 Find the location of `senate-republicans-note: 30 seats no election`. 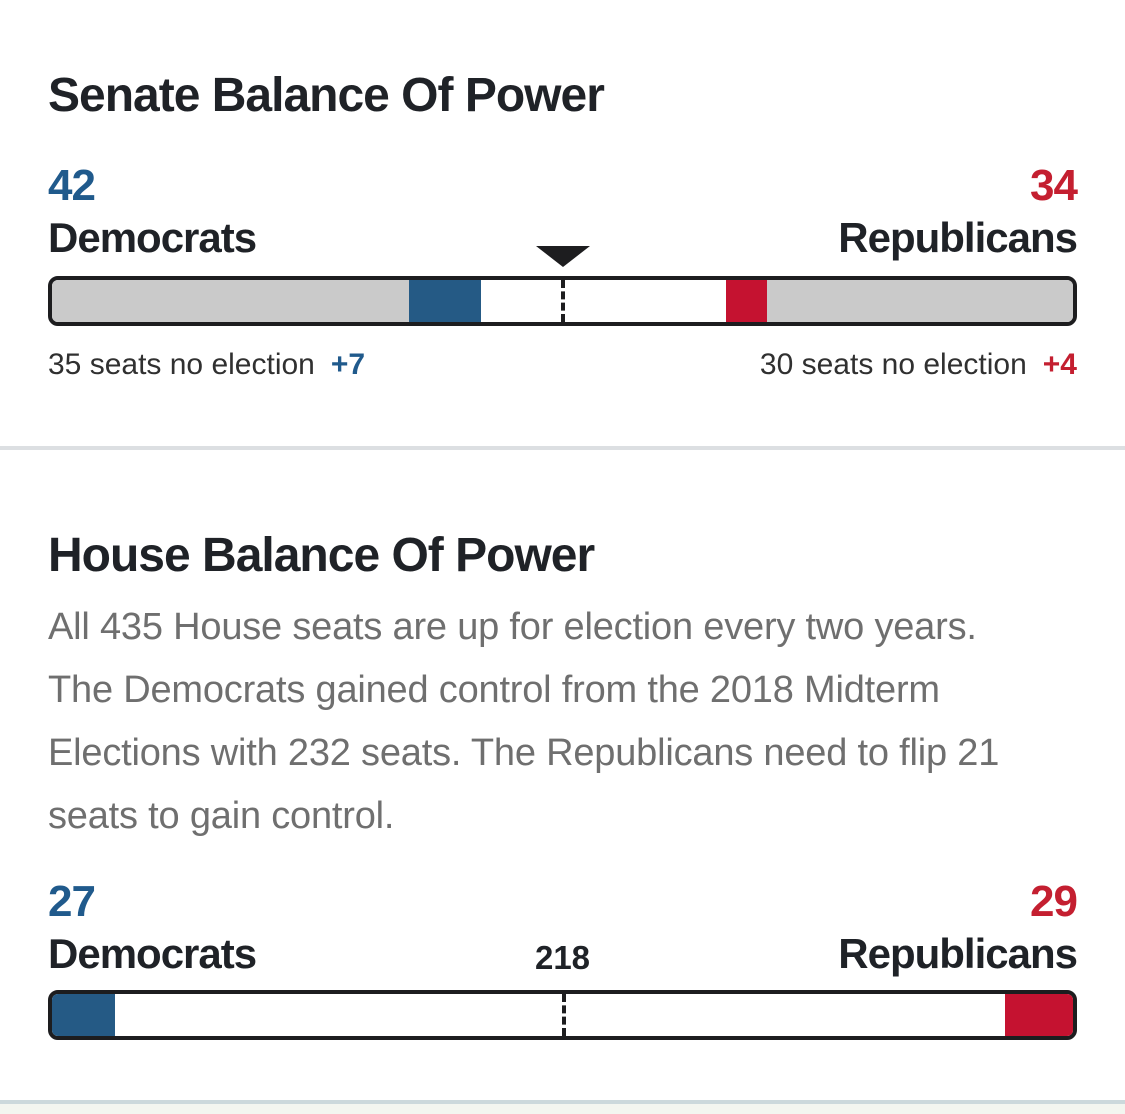

senate-republicans-note: 30 seats no election is located at coordinates (893, 364).